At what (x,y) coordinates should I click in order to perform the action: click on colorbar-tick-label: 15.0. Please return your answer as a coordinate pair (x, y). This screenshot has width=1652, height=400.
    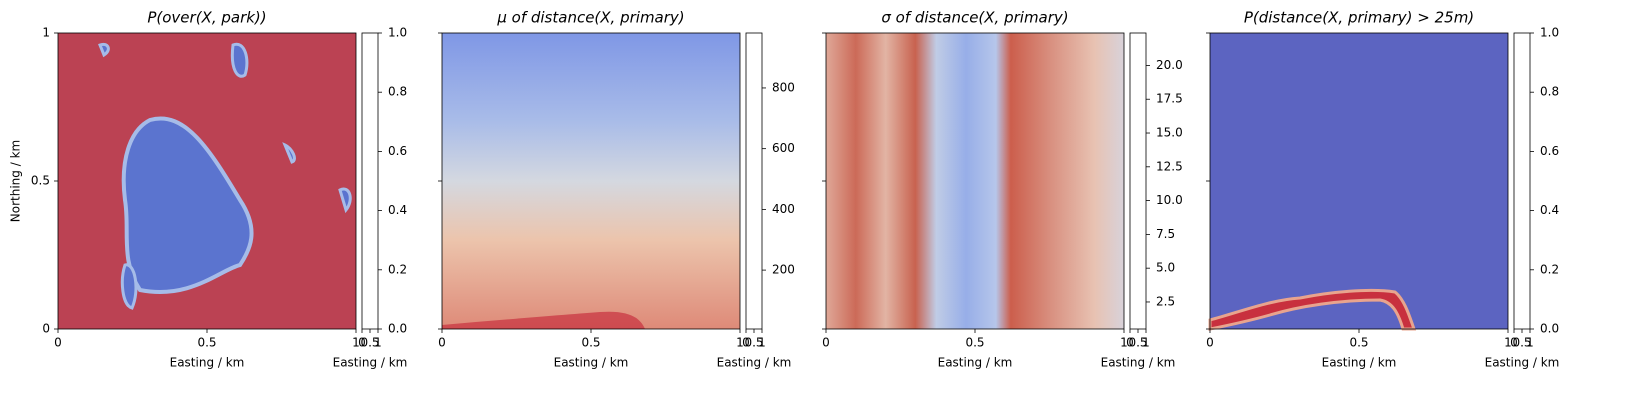
    Looking at the image, I should click on (1169, 133).